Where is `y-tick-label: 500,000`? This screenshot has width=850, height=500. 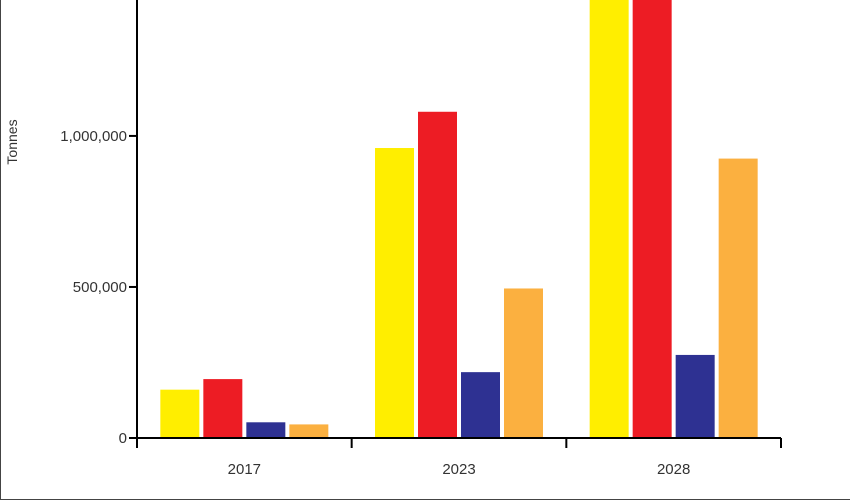
y-tick-label: 500,000 is located at coordinates (100, 287).